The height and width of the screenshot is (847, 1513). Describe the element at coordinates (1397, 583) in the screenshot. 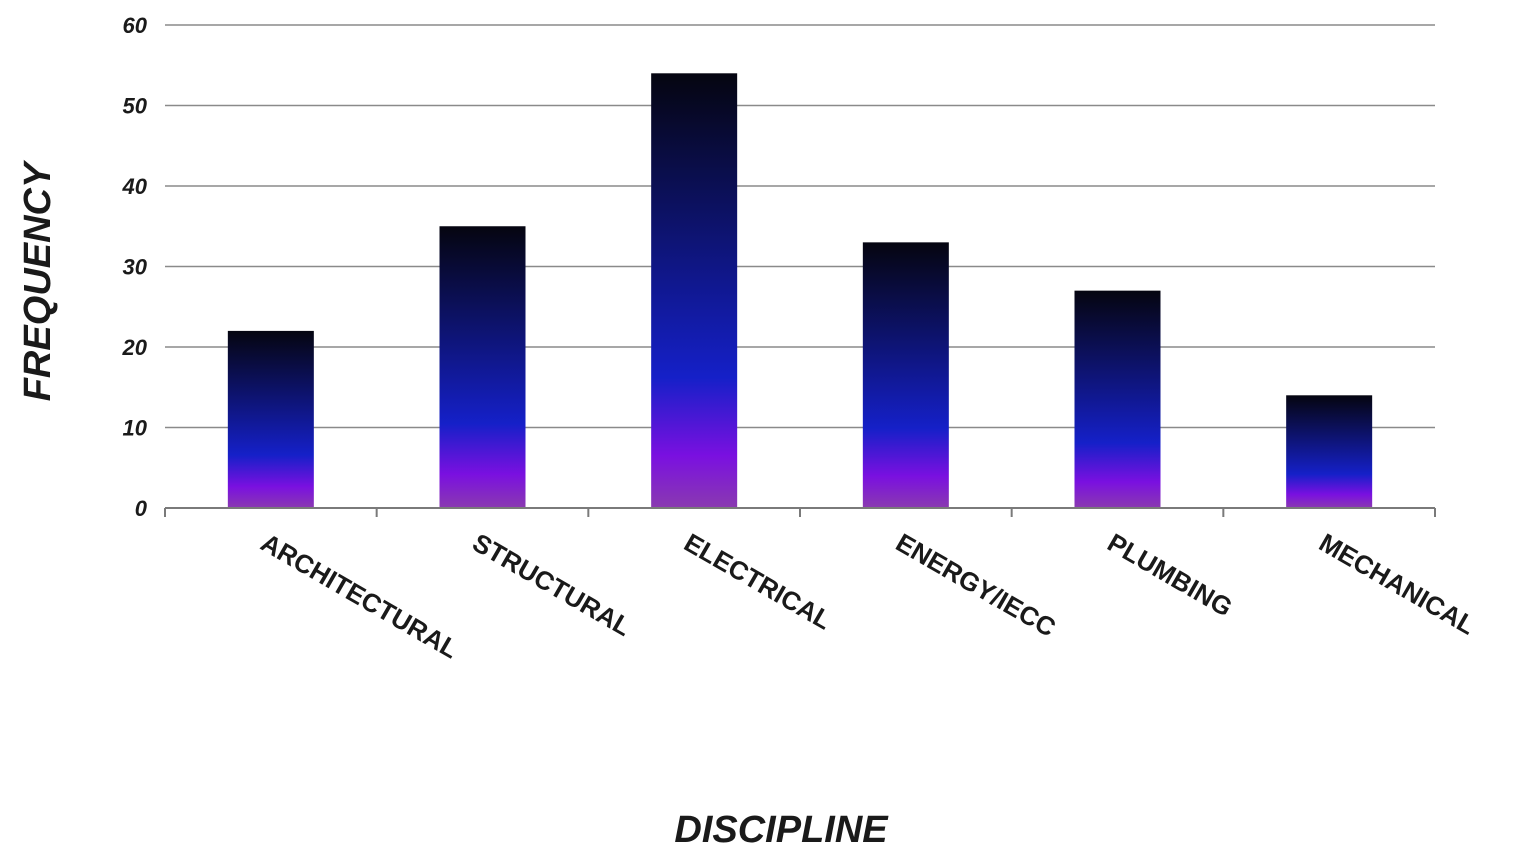

I see `x-tick-label: MECHANICAL` at that location.